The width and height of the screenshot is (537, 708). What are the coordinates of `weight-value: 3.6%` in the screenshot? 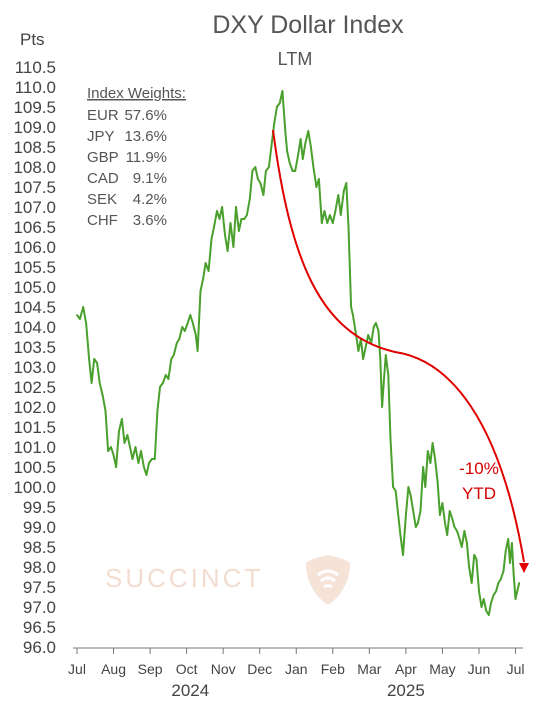 It's located at (150, 220).